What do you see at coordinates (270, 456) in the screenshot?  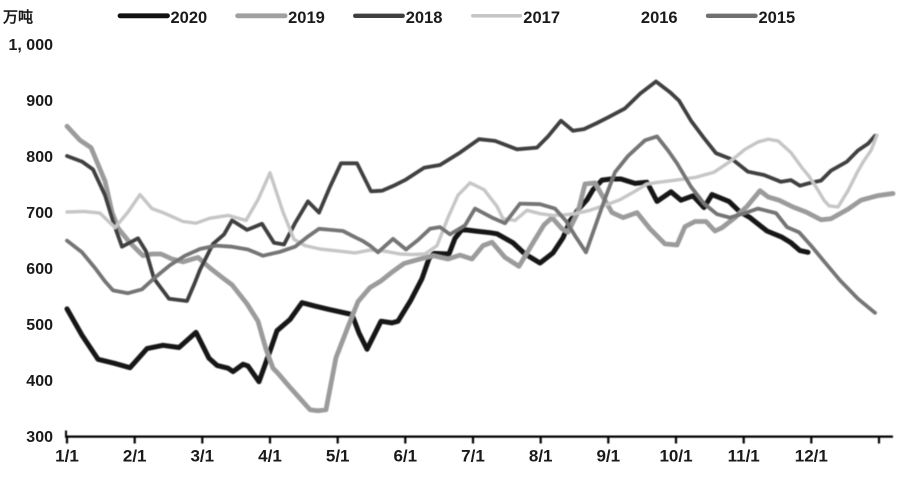 I see `svg-text: 4/1` at bounding box center [270, 456].